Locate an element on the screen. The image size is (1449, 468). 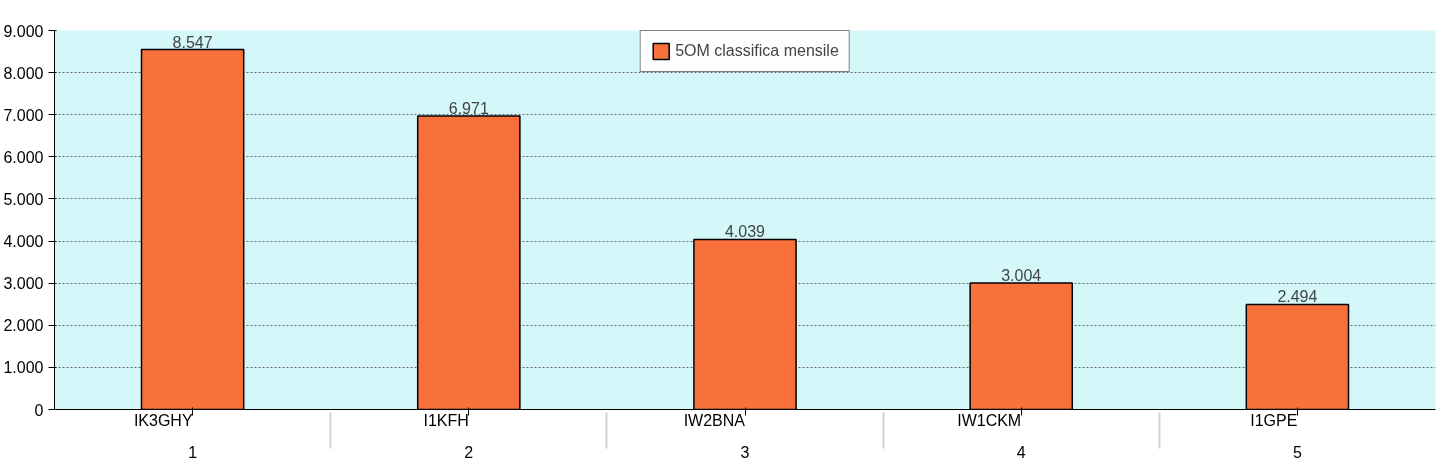
y-tick-label: 3.000 is located at coordinates (23, 284).